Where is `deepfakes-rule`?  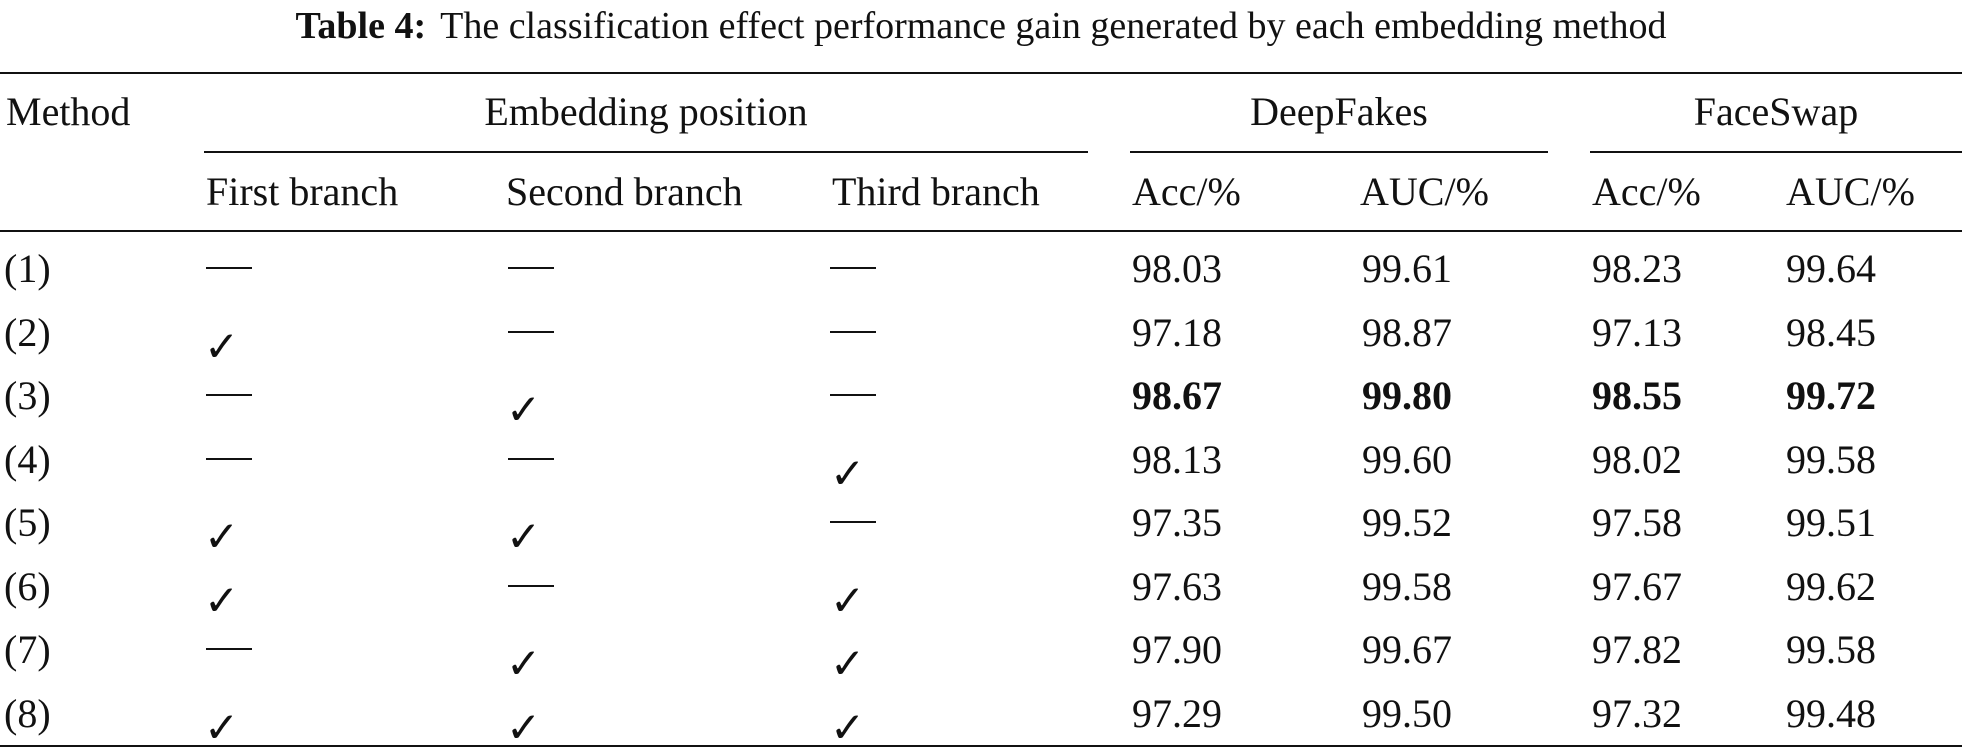 deepfakes-rule is located at coordinates (1339, 152).